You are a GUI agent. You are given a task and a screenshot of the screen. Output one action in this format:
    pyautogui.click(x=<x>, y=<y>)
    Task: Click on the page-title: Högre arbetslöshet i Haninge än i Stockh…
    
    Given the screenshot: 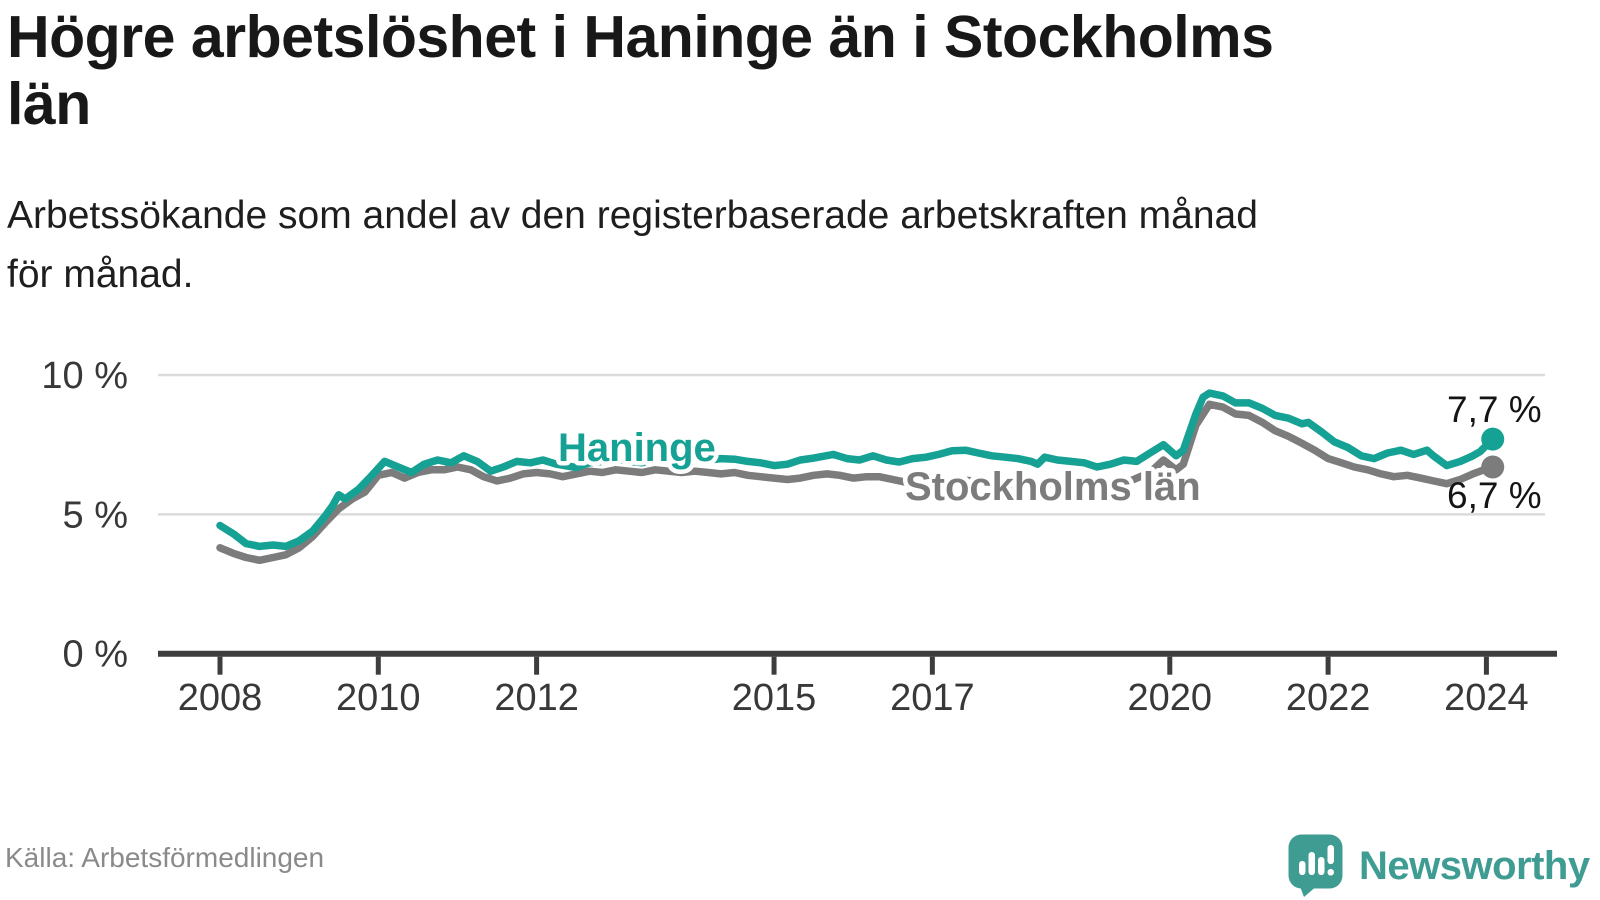 What is the action you would take?
    pyautogui.click(x=640, y=70)
    